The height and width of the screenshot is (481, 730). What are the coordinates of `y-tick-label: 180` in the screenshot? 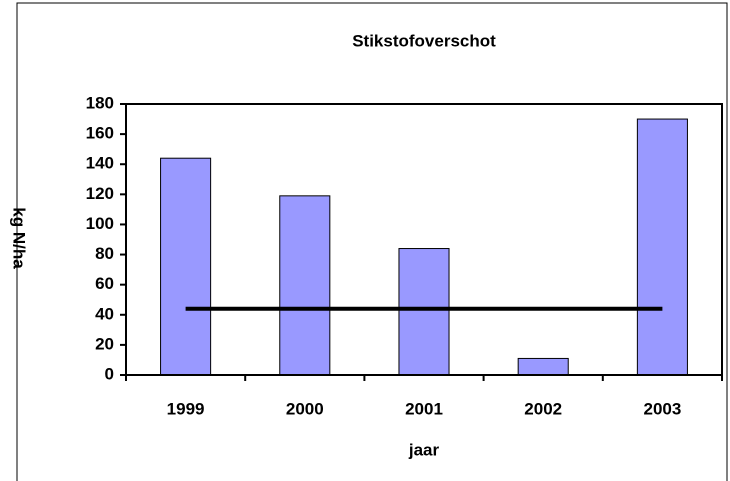 It's located at (100, 102).